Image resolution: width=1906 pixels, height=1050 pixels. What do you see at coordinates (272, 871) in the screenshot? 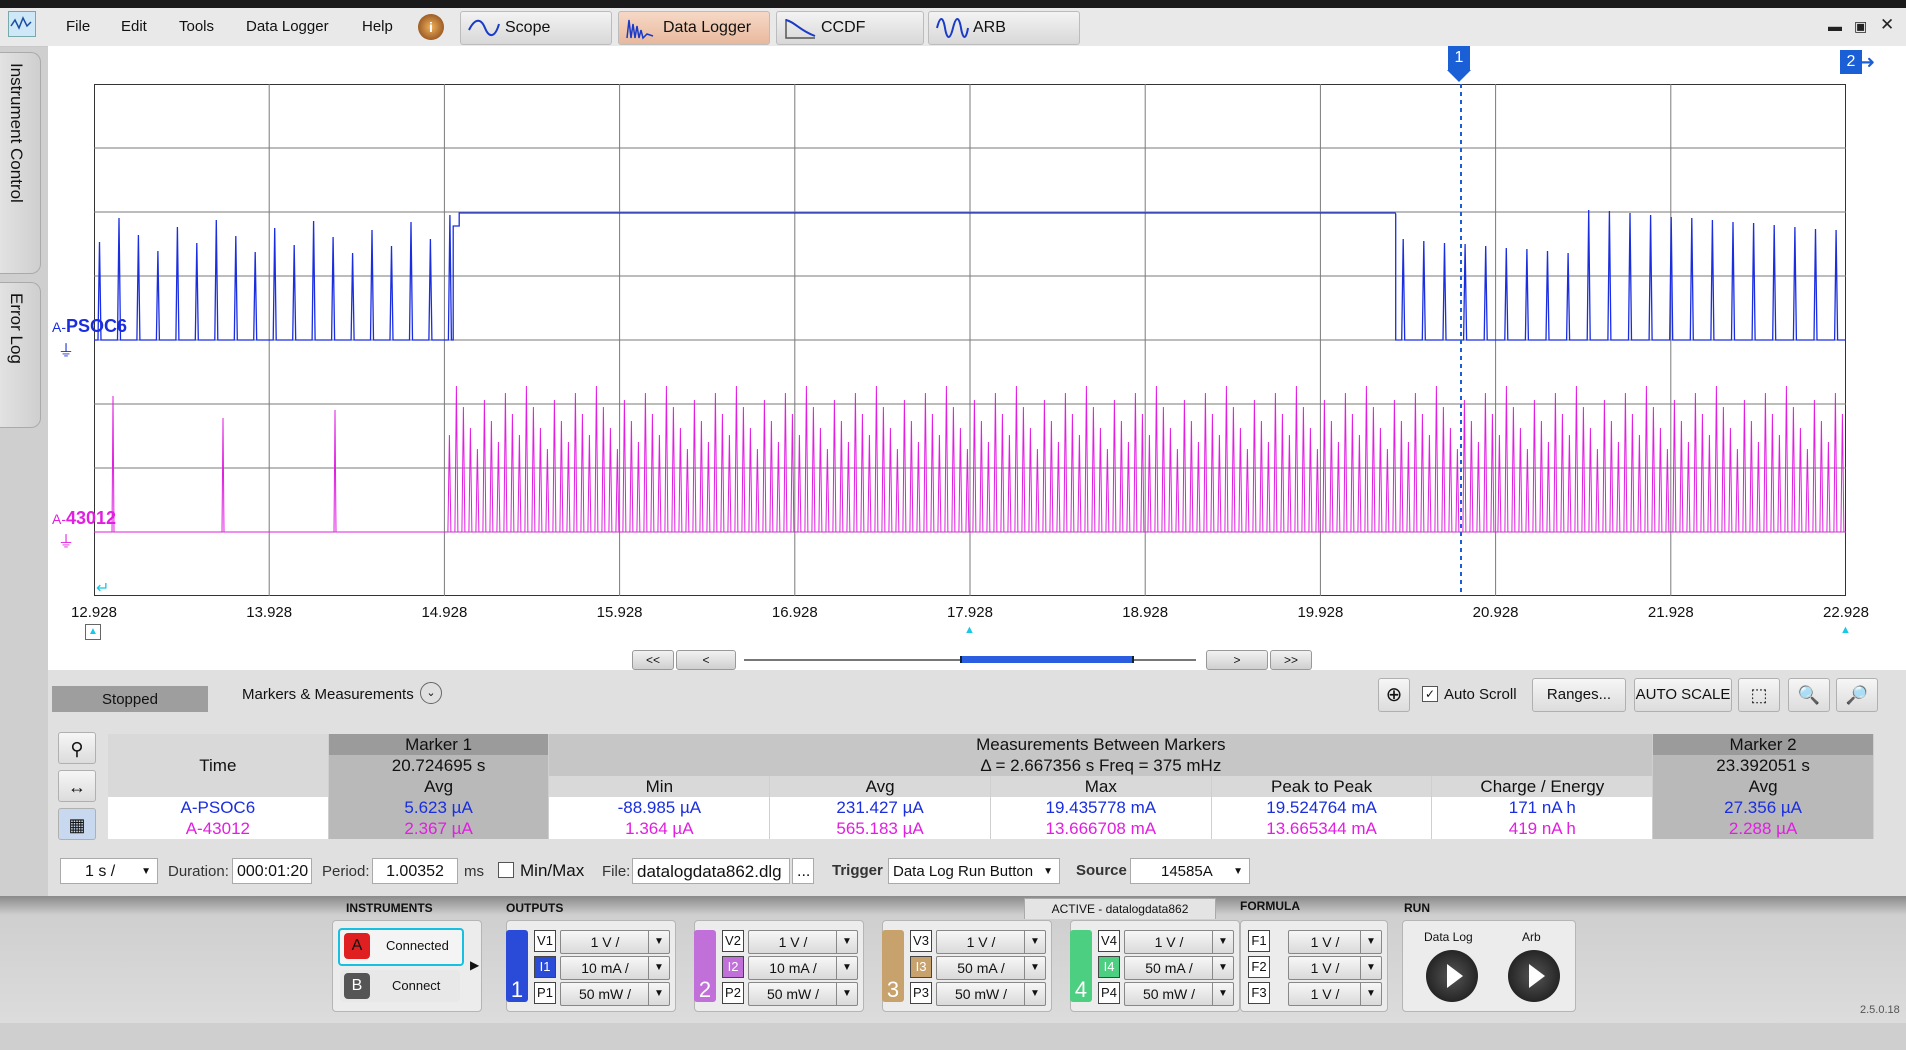
I see `duration-field: 000:01:20` at bounding box center [272, 871].